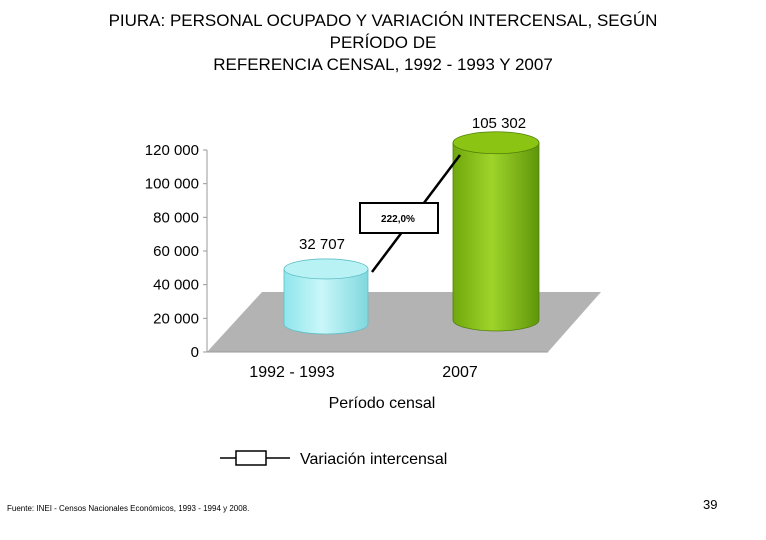 This screenshot has width=766, height=540. Describe the element at coordinates (382, 403) in the screenshot. I see `x-axis-title: Período censal` at that location.